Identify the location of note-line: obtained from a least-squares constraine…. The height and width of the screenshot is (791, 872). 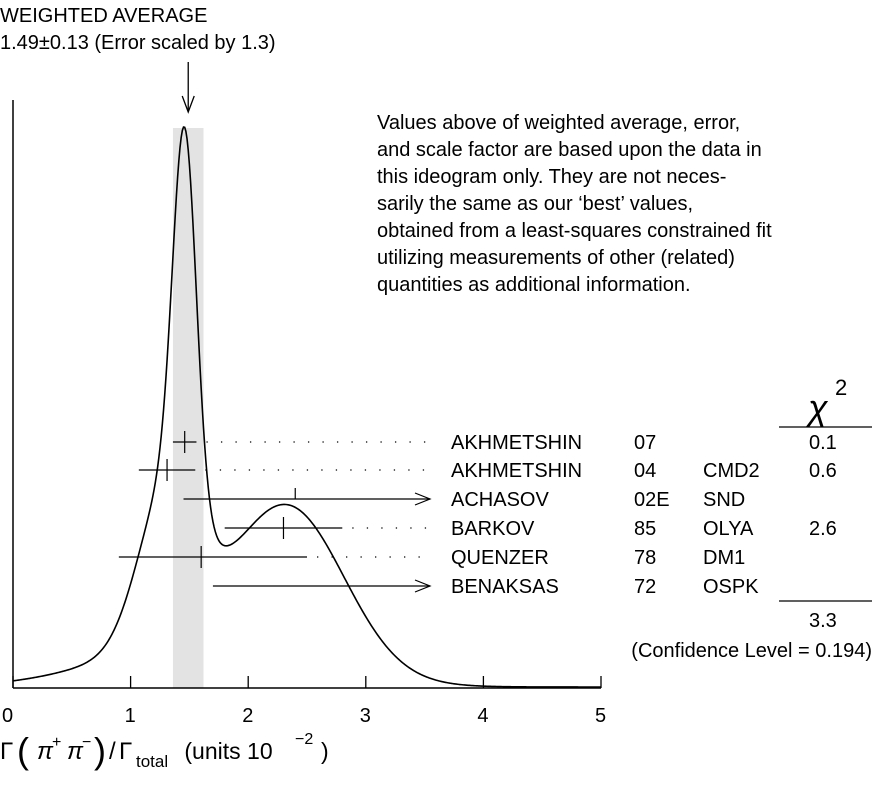
(574, 231).